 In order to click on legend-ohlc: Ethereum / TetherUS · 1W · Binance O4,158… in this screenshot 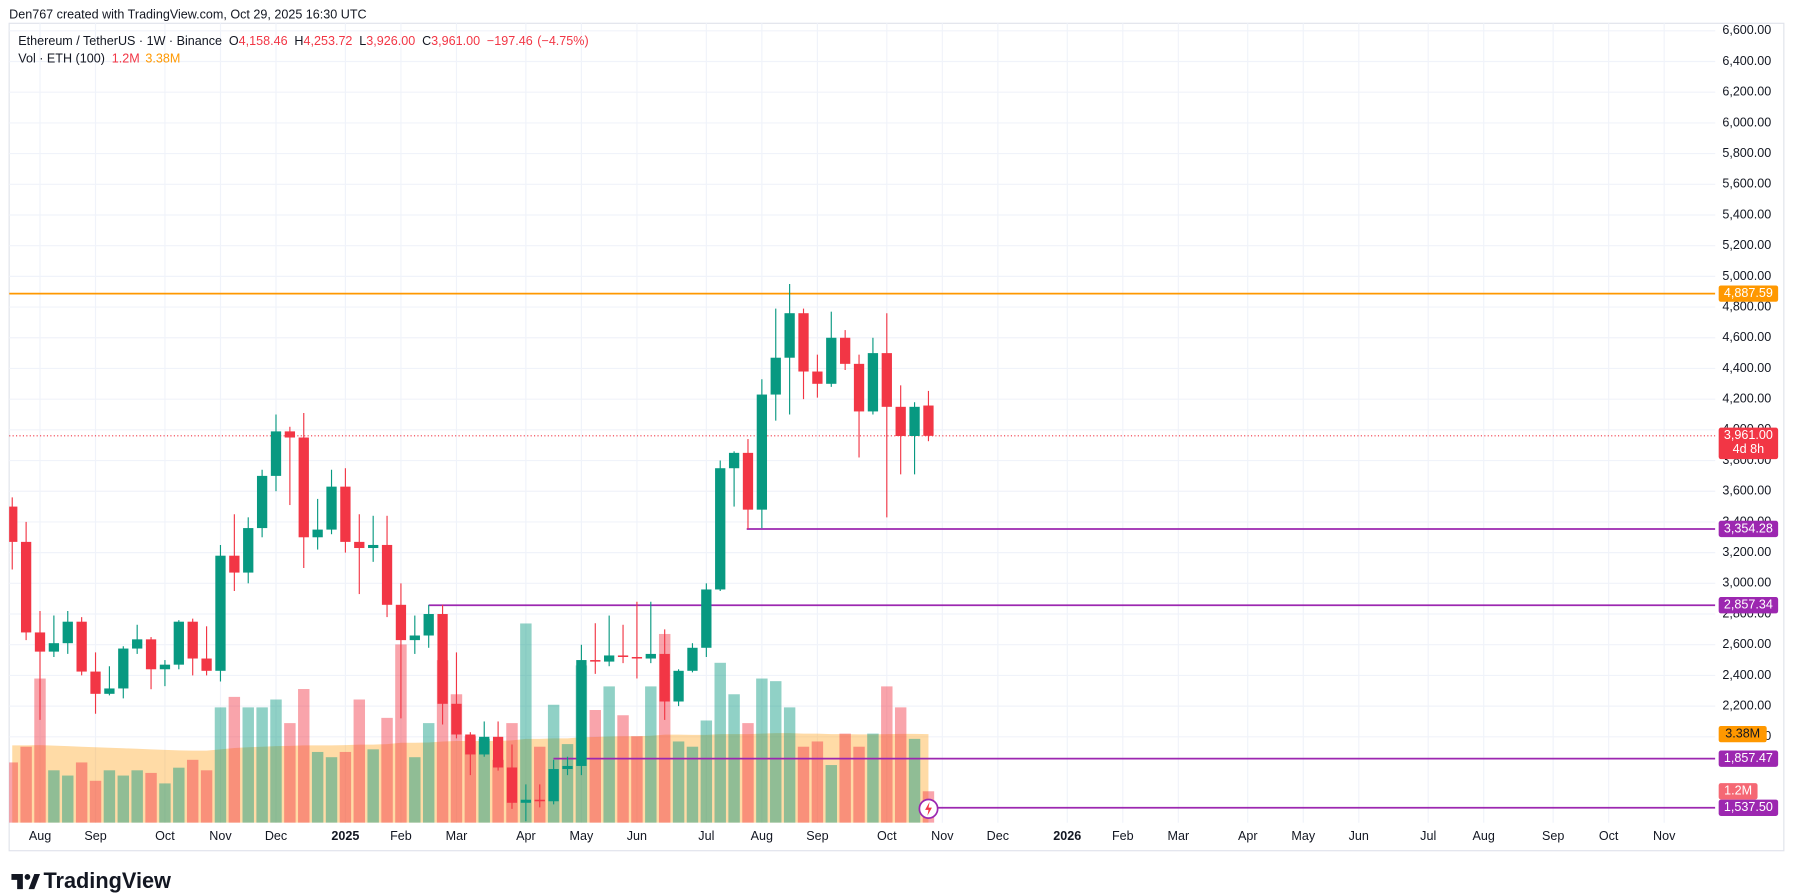, I will do `click(303, 41)`.